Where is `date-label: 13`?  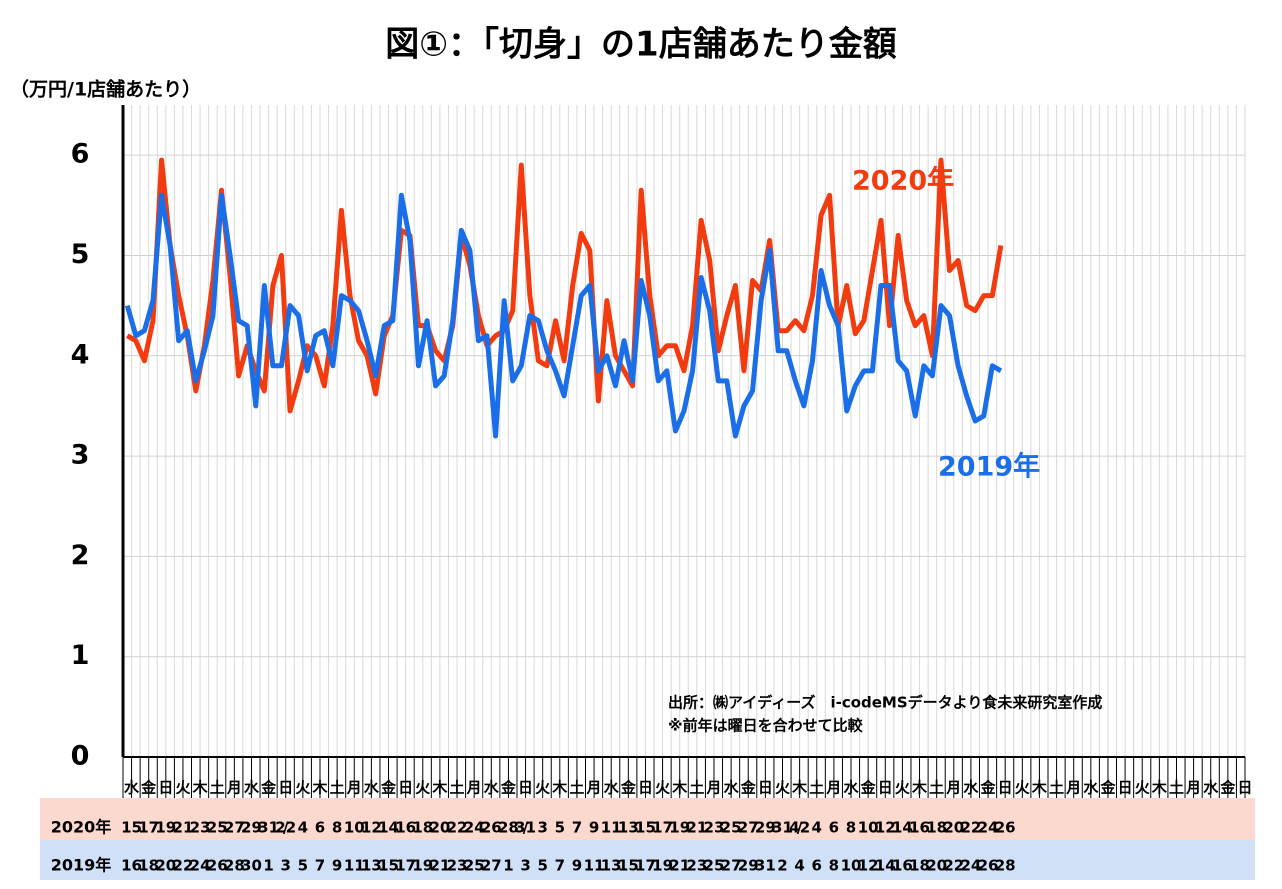
date-label: 13 is located at coordinates (611, 866).